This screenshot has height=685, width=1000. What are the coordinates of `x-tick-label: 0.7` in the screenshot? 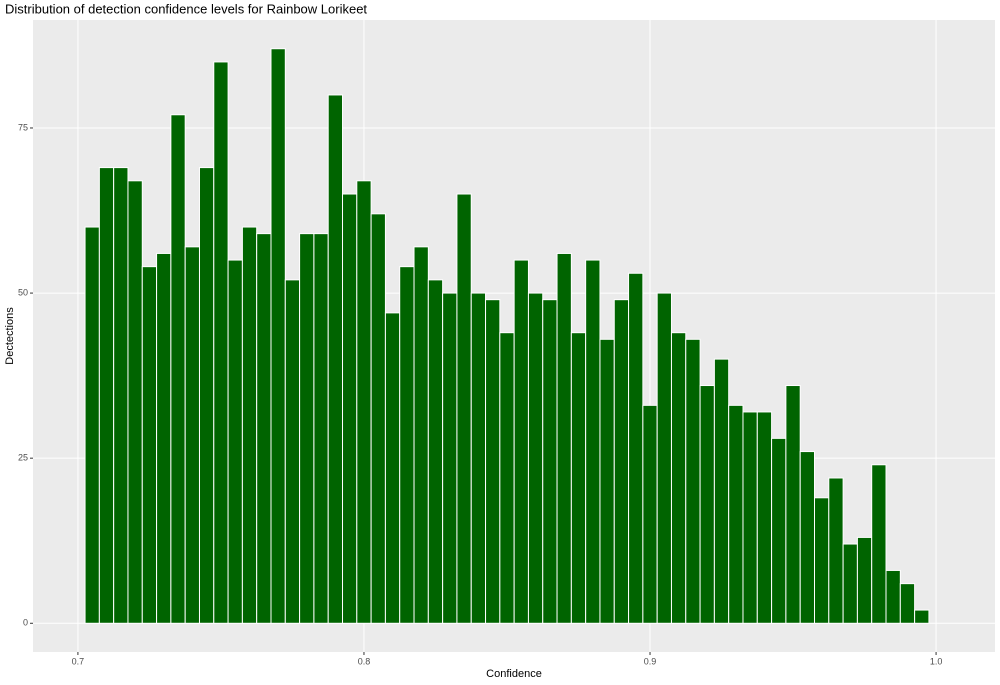 It's located at (78, 661).